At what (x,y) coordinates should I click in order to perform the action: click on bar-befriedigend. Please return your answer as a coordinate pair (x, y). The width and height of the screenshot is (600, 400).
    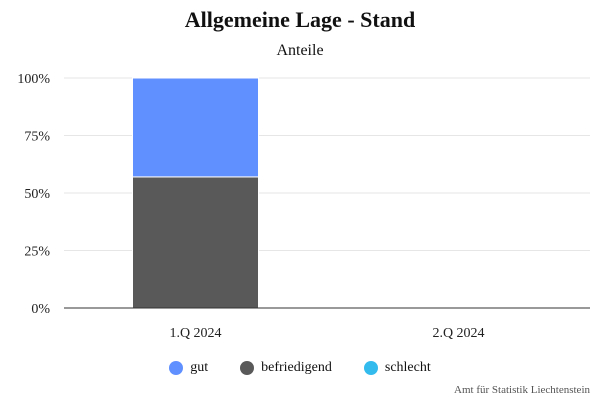
    Looking at the image, I should click on (195, 242).